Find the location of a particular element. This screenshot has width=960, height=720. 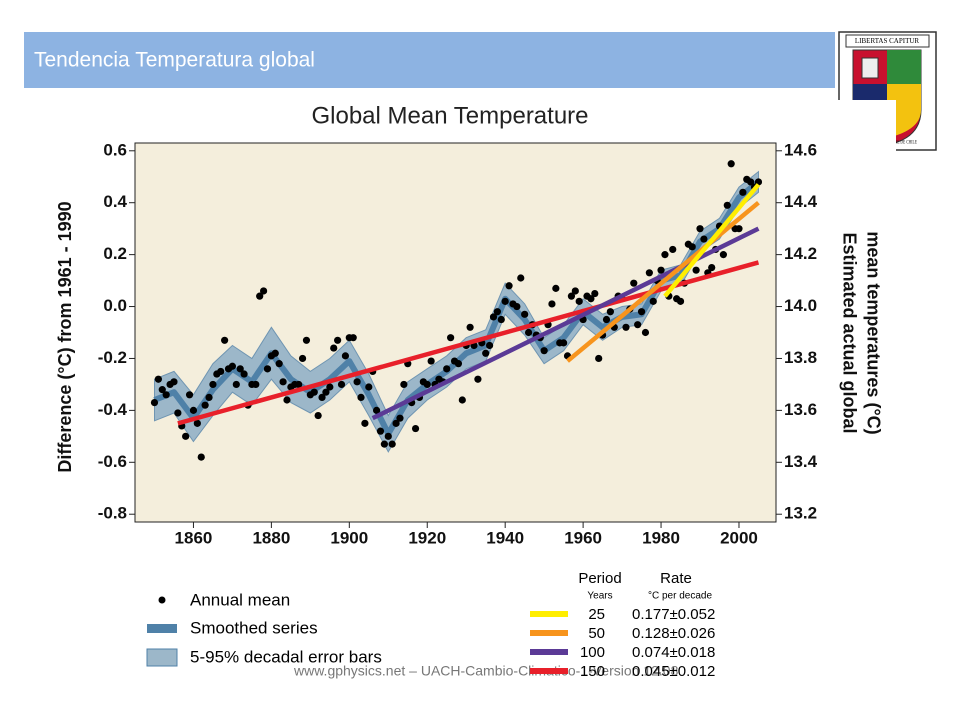

x-tick-label: 1920 is located at coordinates (427, 537).